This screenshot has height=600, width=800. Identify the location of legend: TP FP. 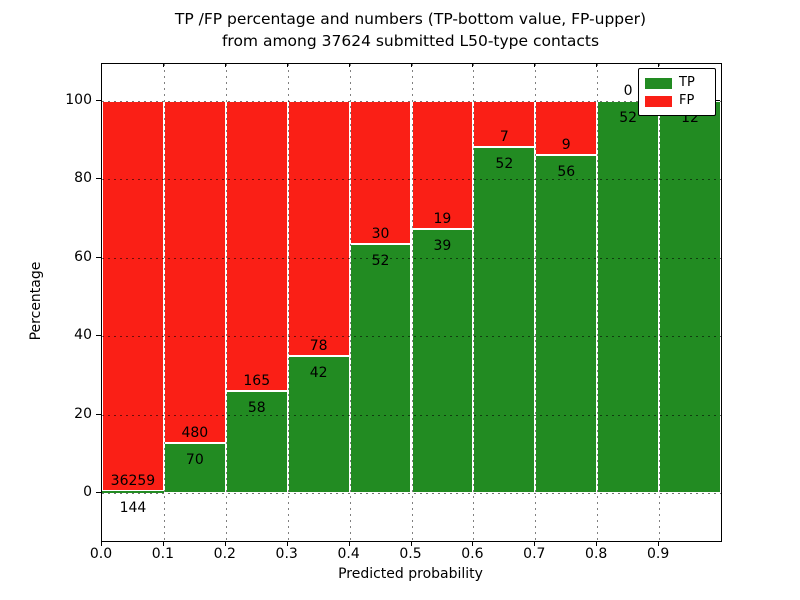
(677, 92).